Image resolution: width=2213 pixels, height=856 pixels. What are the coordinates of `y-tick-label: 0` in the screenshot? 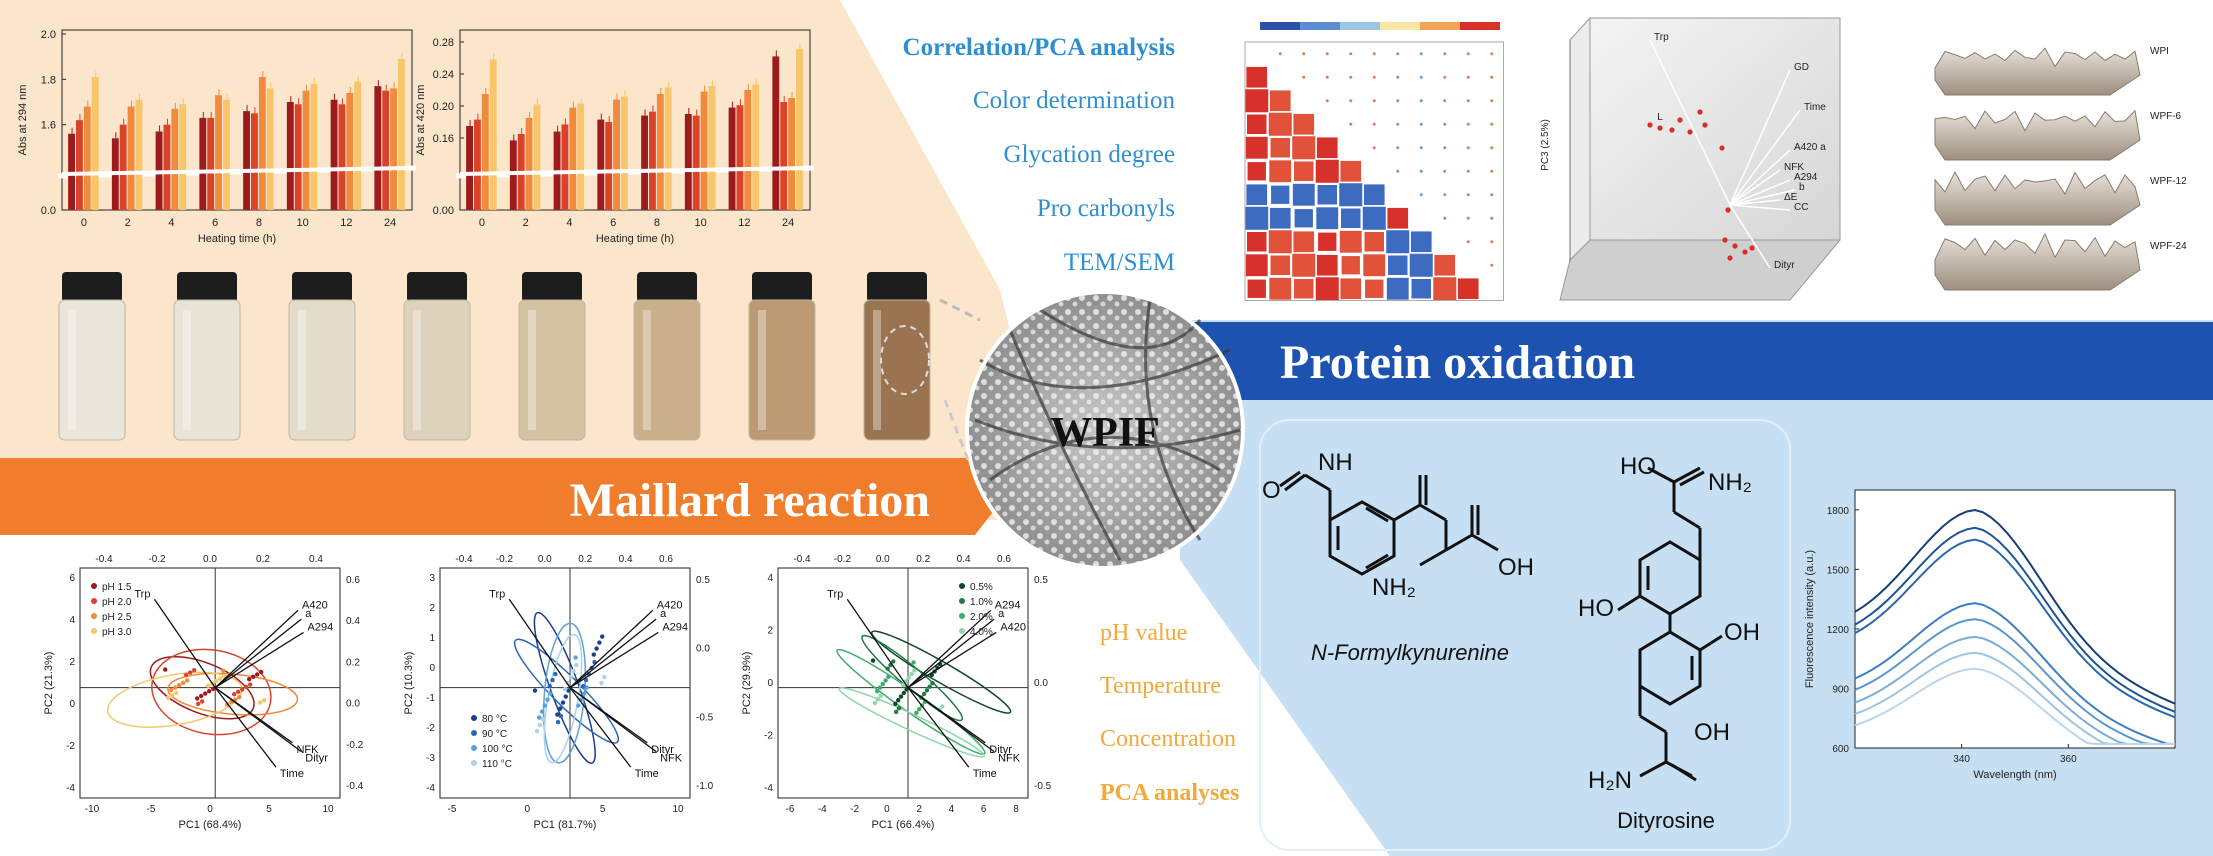 It's located at (72, 704).